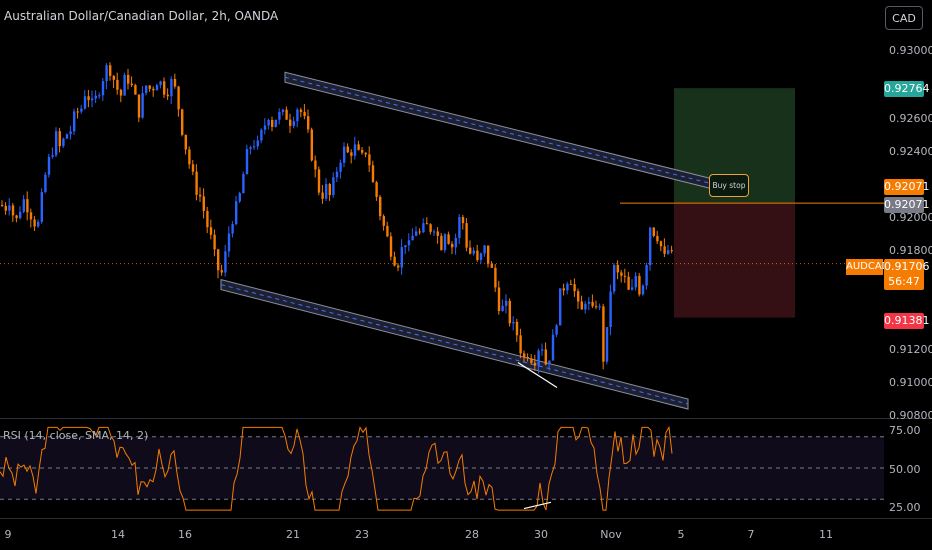 Image resolution: width=932 pixels, height=550 pixels. What do you see at coordinates (611, 534) in the screenshot?
I see `date-label: Nov` at bounding box center [611, 534].